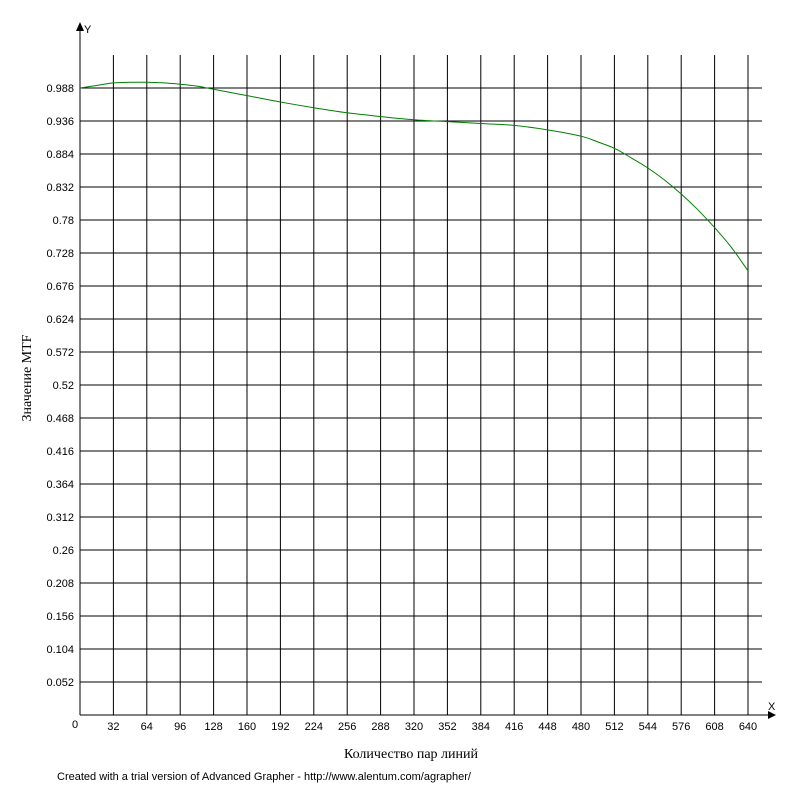 This screenshot has height=800, width=800. I want to click on x-tick-label: 32, so click(113, 727).